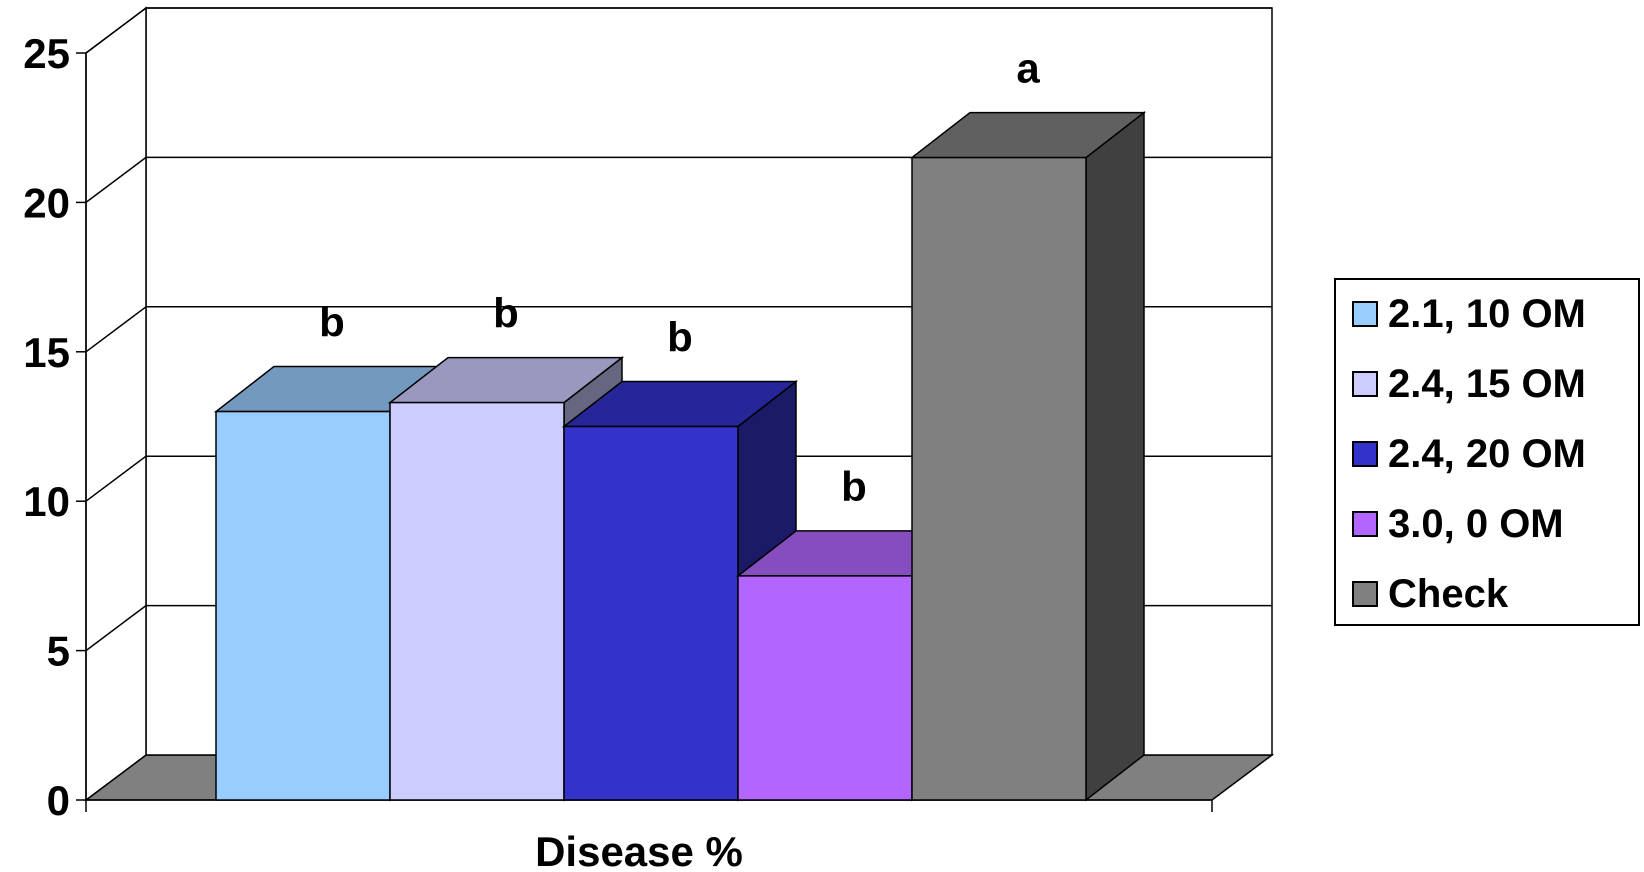 The width and height of the screenshot is (1644, 872). Describe the element at coordinates (639, 850) in the screenshot. I see `x-axis-label: Disease %` at that location.